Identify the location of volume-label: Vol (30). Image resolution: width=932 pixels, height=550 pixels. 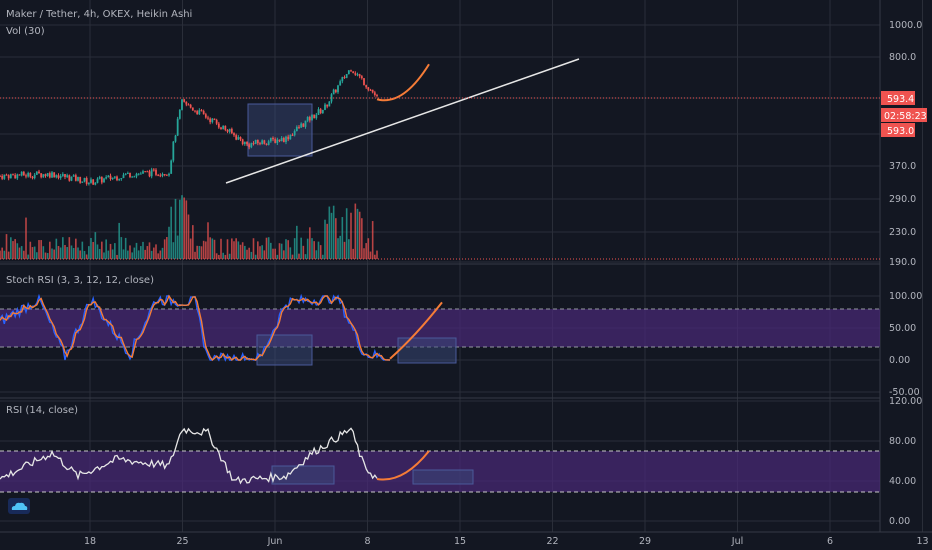
(25, 31).